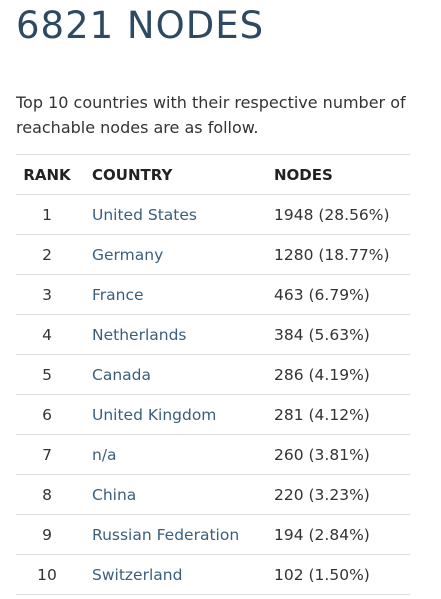 The width and height of the screenshot is (441, 599). I want to click on nodes-cell: 260 (3.81%), so click(342, 454).